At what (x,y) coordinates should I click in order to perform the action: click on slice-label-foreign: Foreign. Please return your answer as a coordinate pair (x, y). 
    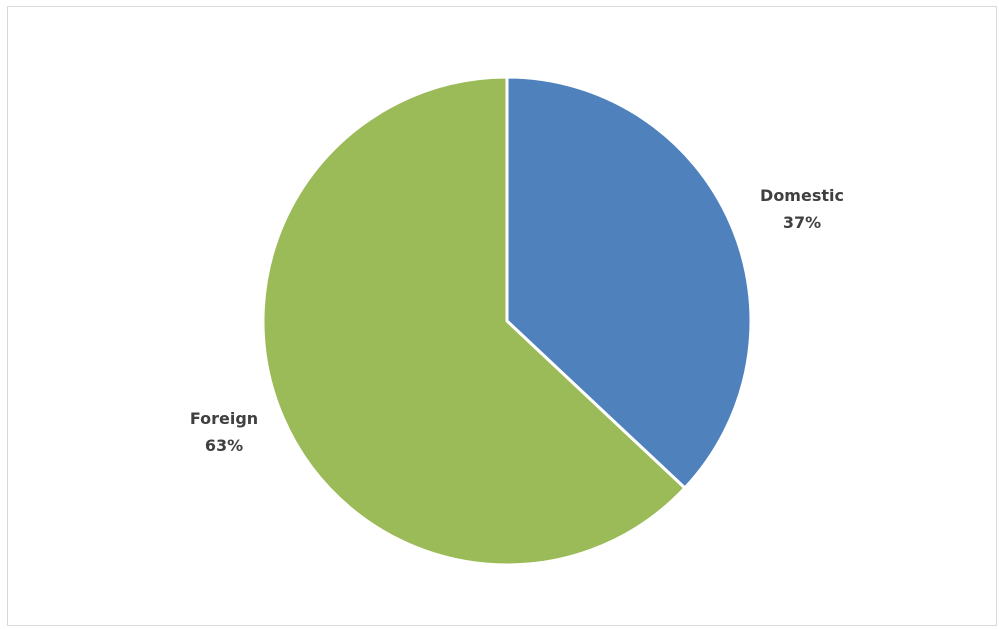
    Looking at the image, I should click on (224, 418).